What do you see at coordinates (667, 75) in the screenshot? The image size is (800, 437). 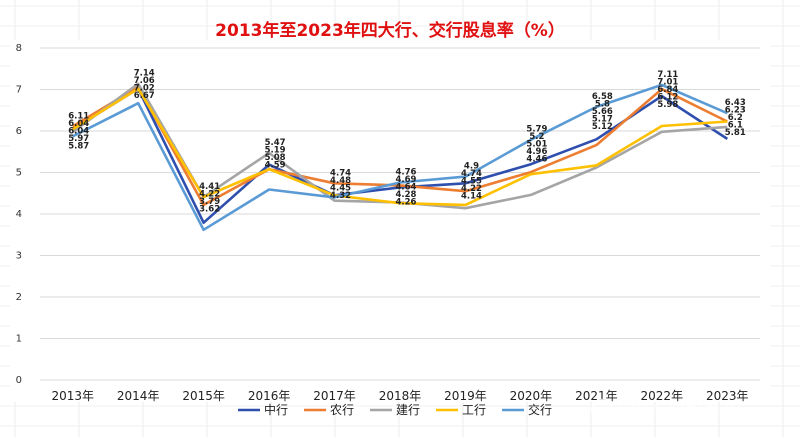 I see `data-label: 7.11` at bounding box center [667, 75].